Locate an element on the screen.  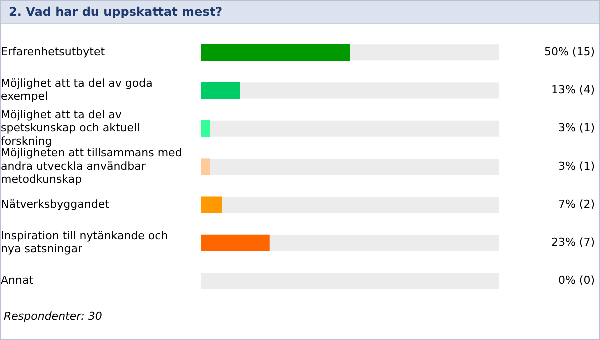
y-tick-label: Möjlighet att ta del av spetskunskap och aktuell forskning is located at coordinates (70, 128).